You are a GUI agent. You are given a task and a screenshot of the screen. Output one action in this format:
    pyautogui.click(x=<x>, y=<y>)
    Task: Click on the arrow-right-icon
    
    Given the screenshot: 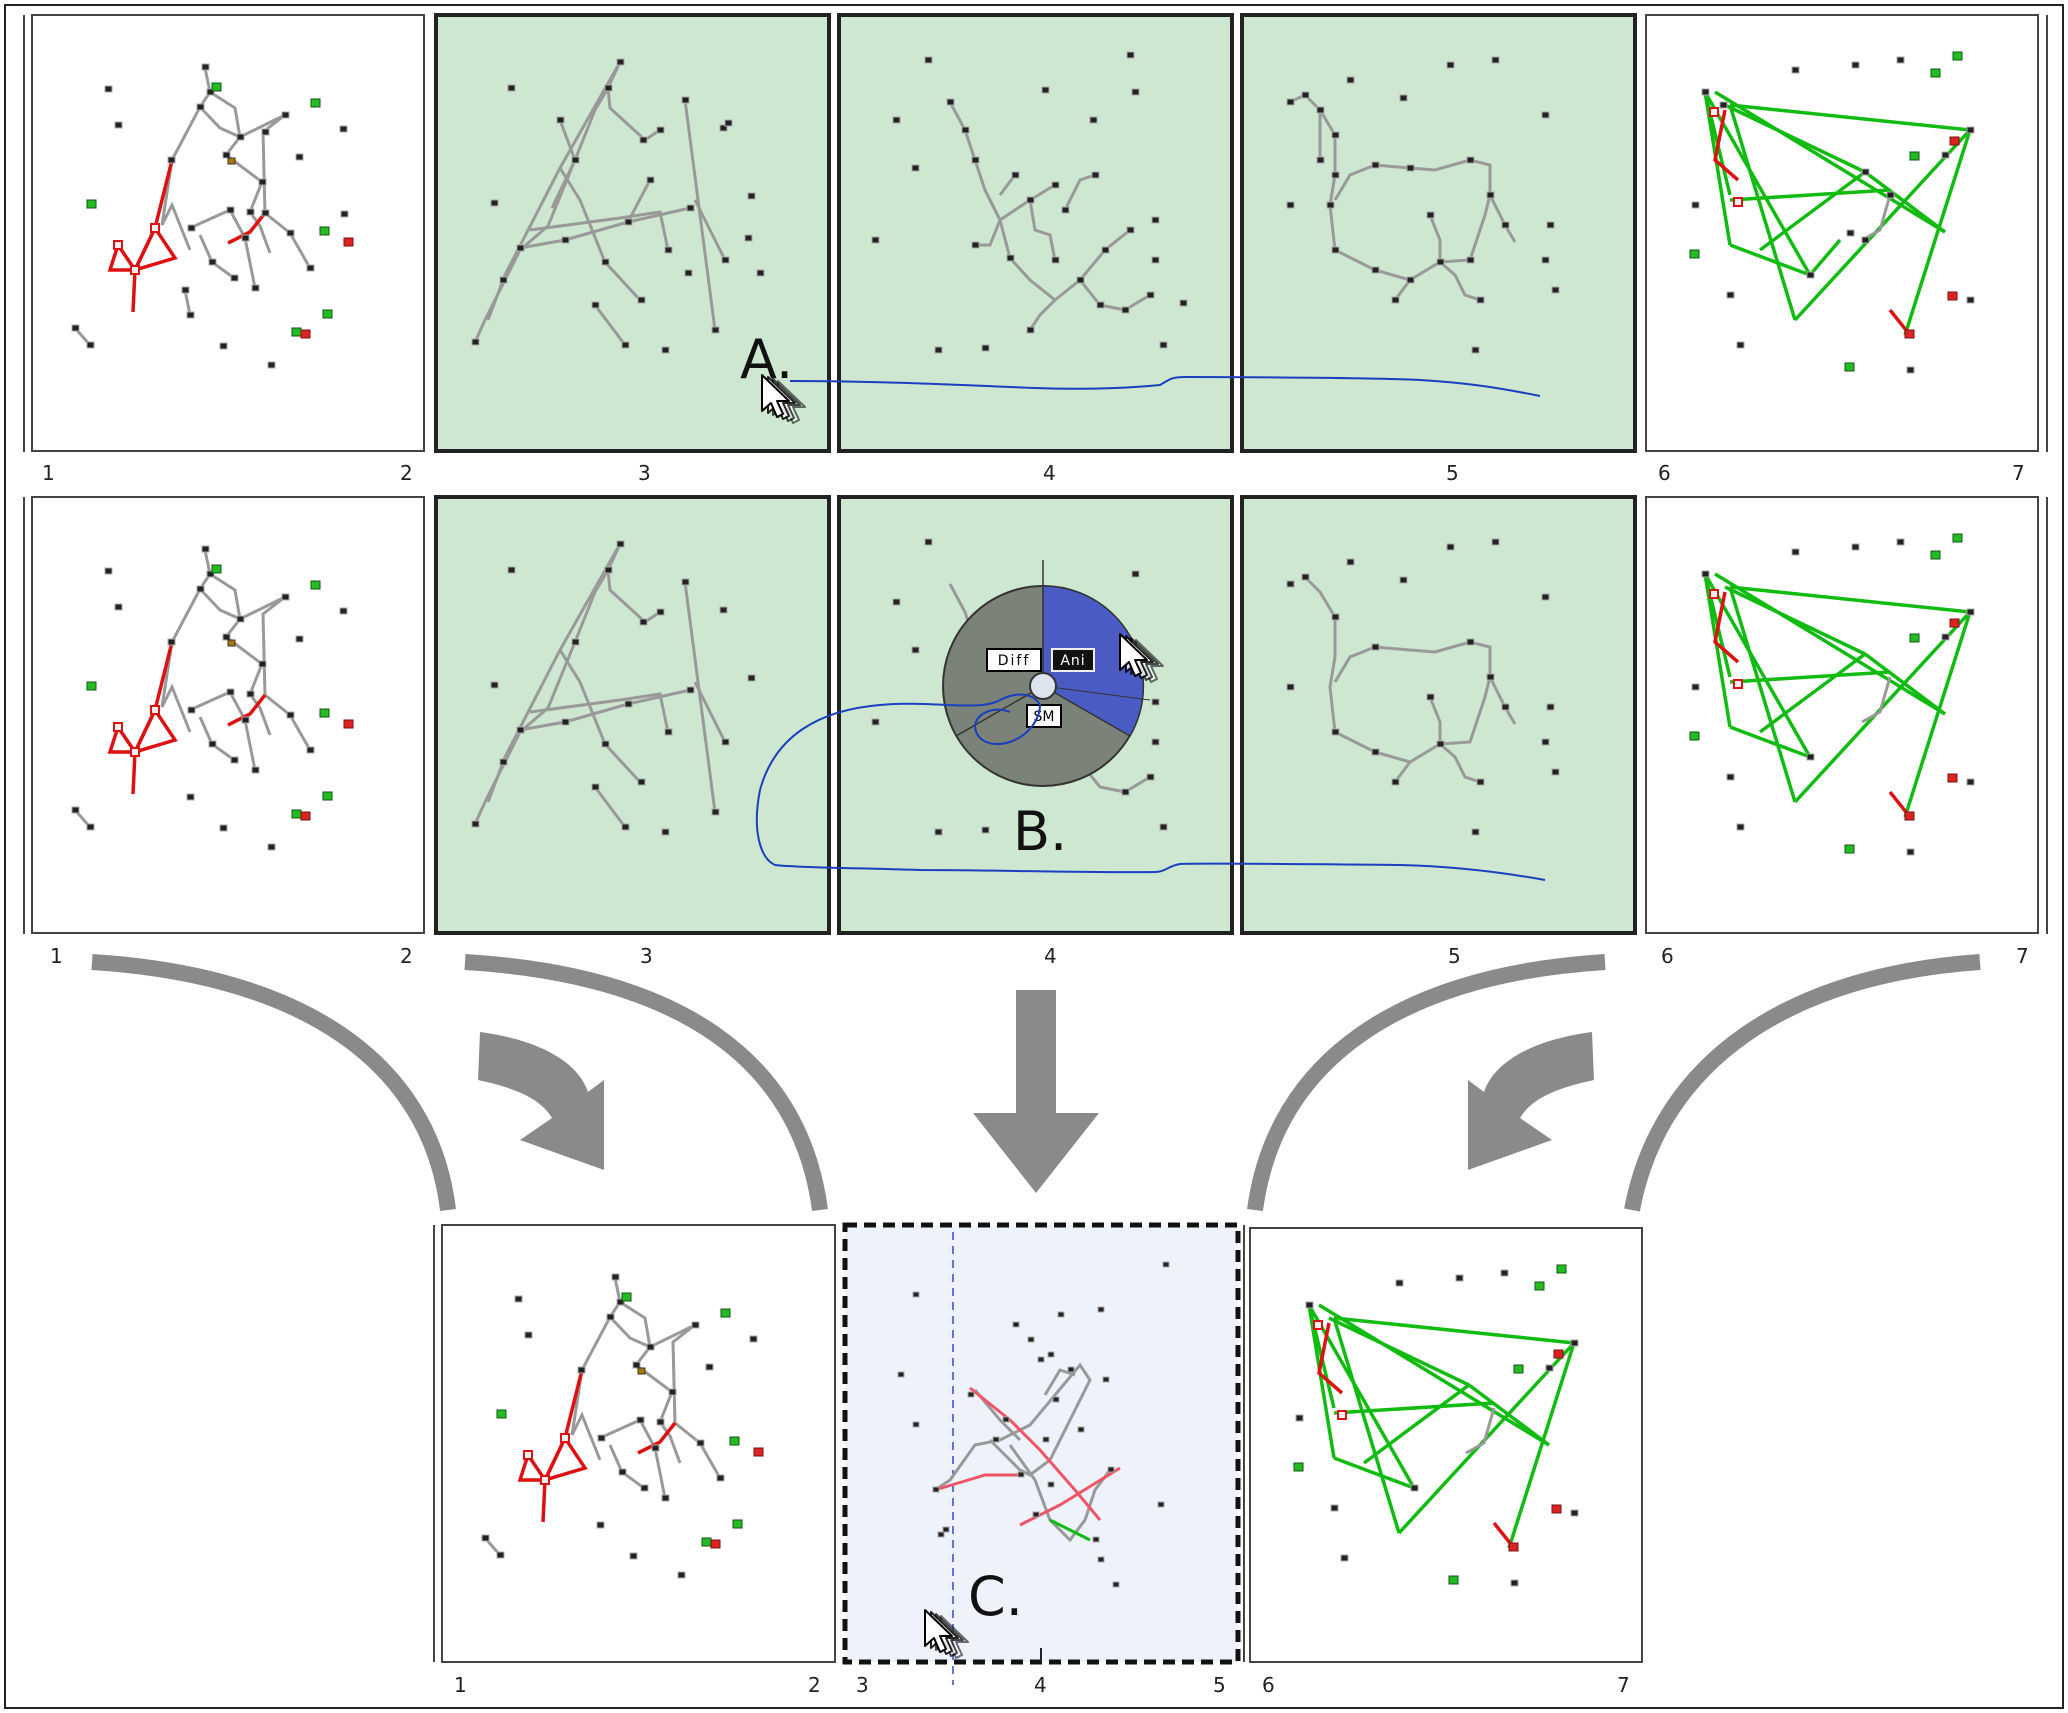 What is the action you would take?
    pyautogui.click(x=1531, y=1101)
    